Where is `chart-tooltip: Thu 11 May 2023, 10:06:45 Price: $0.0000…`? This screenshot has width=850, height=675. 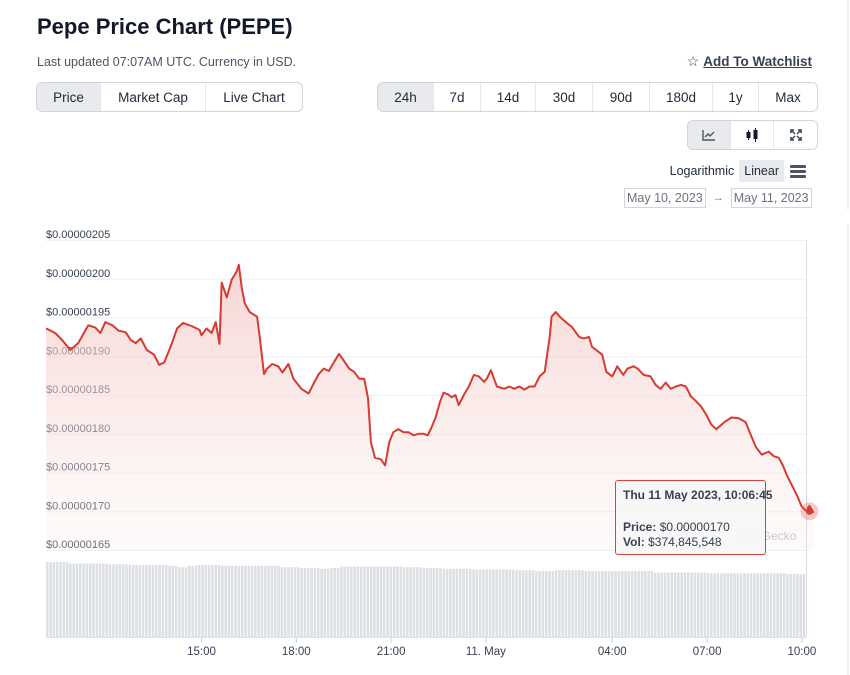 chart-tooltip: Thu 11 May 2023, 10:06:45 Price: $0.0000… is located at coordinates (693, 517).